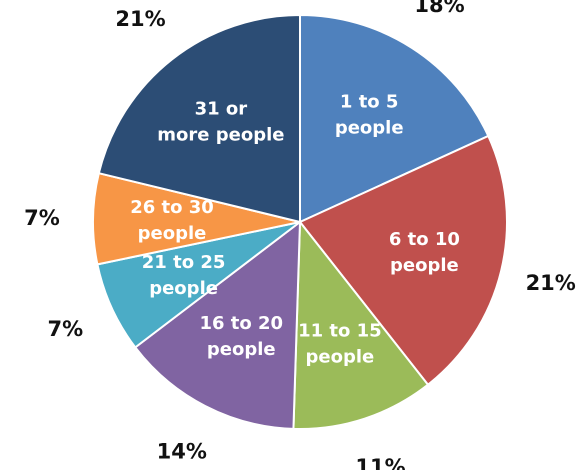 The width and height of the screenshot is (582, 470). What do you see at coordinates (221, 108) in the screenshot?
I see `slice-label-31-or-more-people-line-1: 31 or` at bounding box center [221, 108].